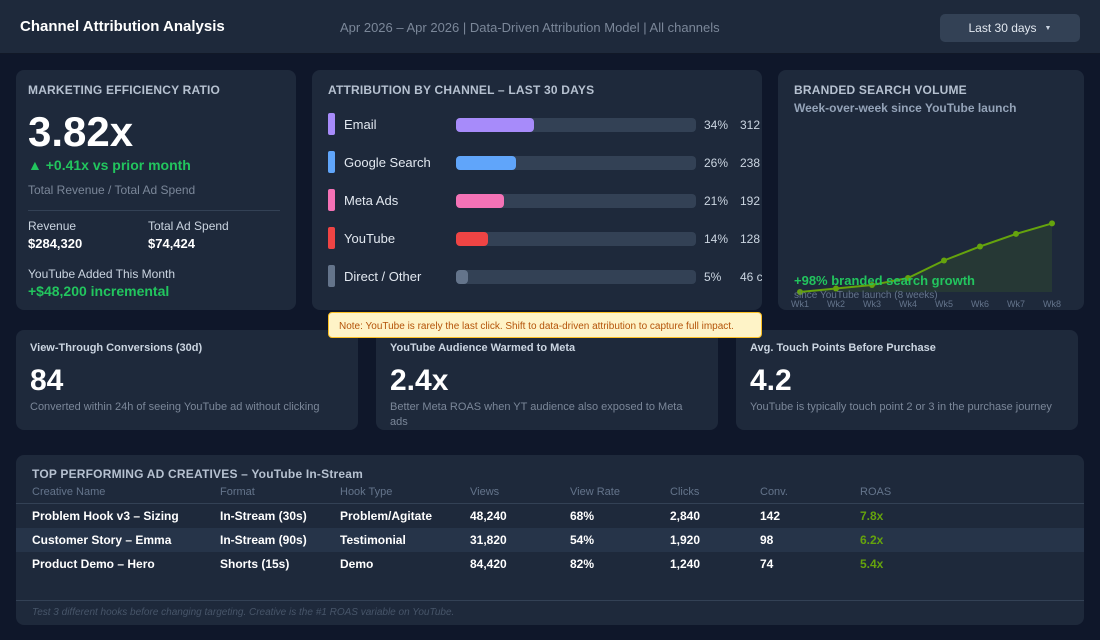 This screenshot has width=1100, height=640. I want to click on revenue-value: $284,320, so click(55, 243).